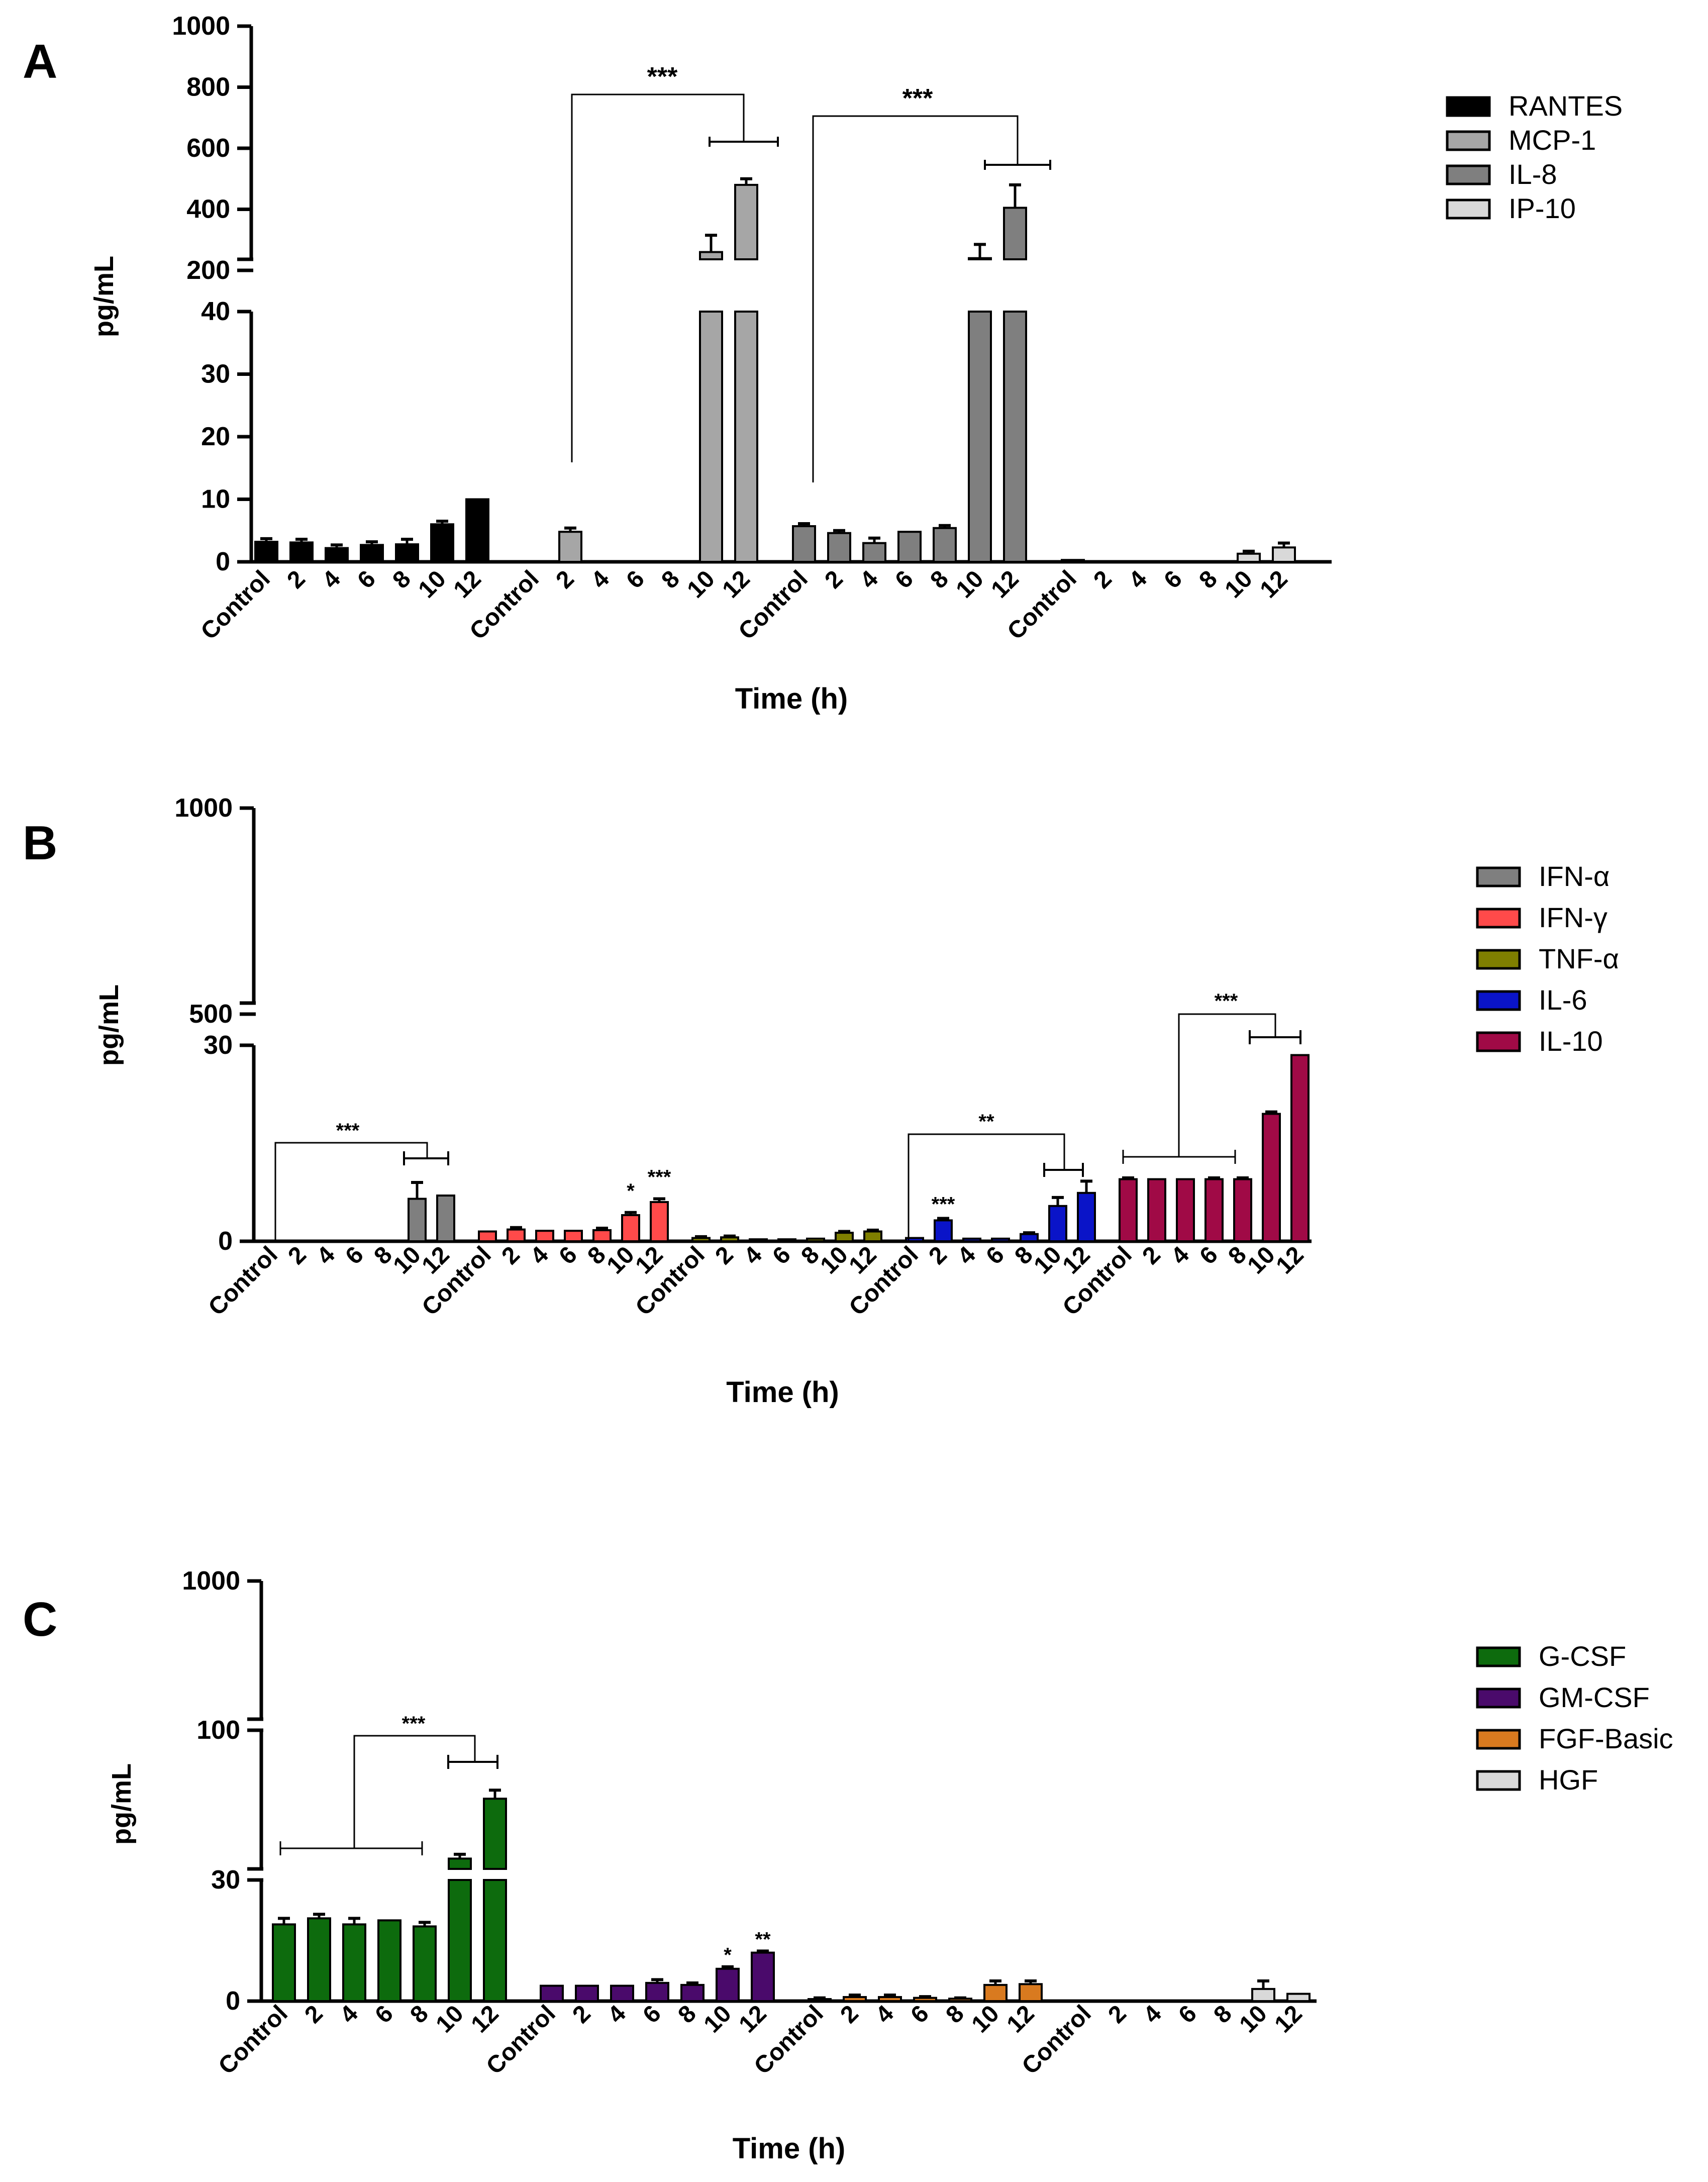 This screenshot has height=2182, width=1708. I want to click on bar-ifn-control, so click(487, 1236).